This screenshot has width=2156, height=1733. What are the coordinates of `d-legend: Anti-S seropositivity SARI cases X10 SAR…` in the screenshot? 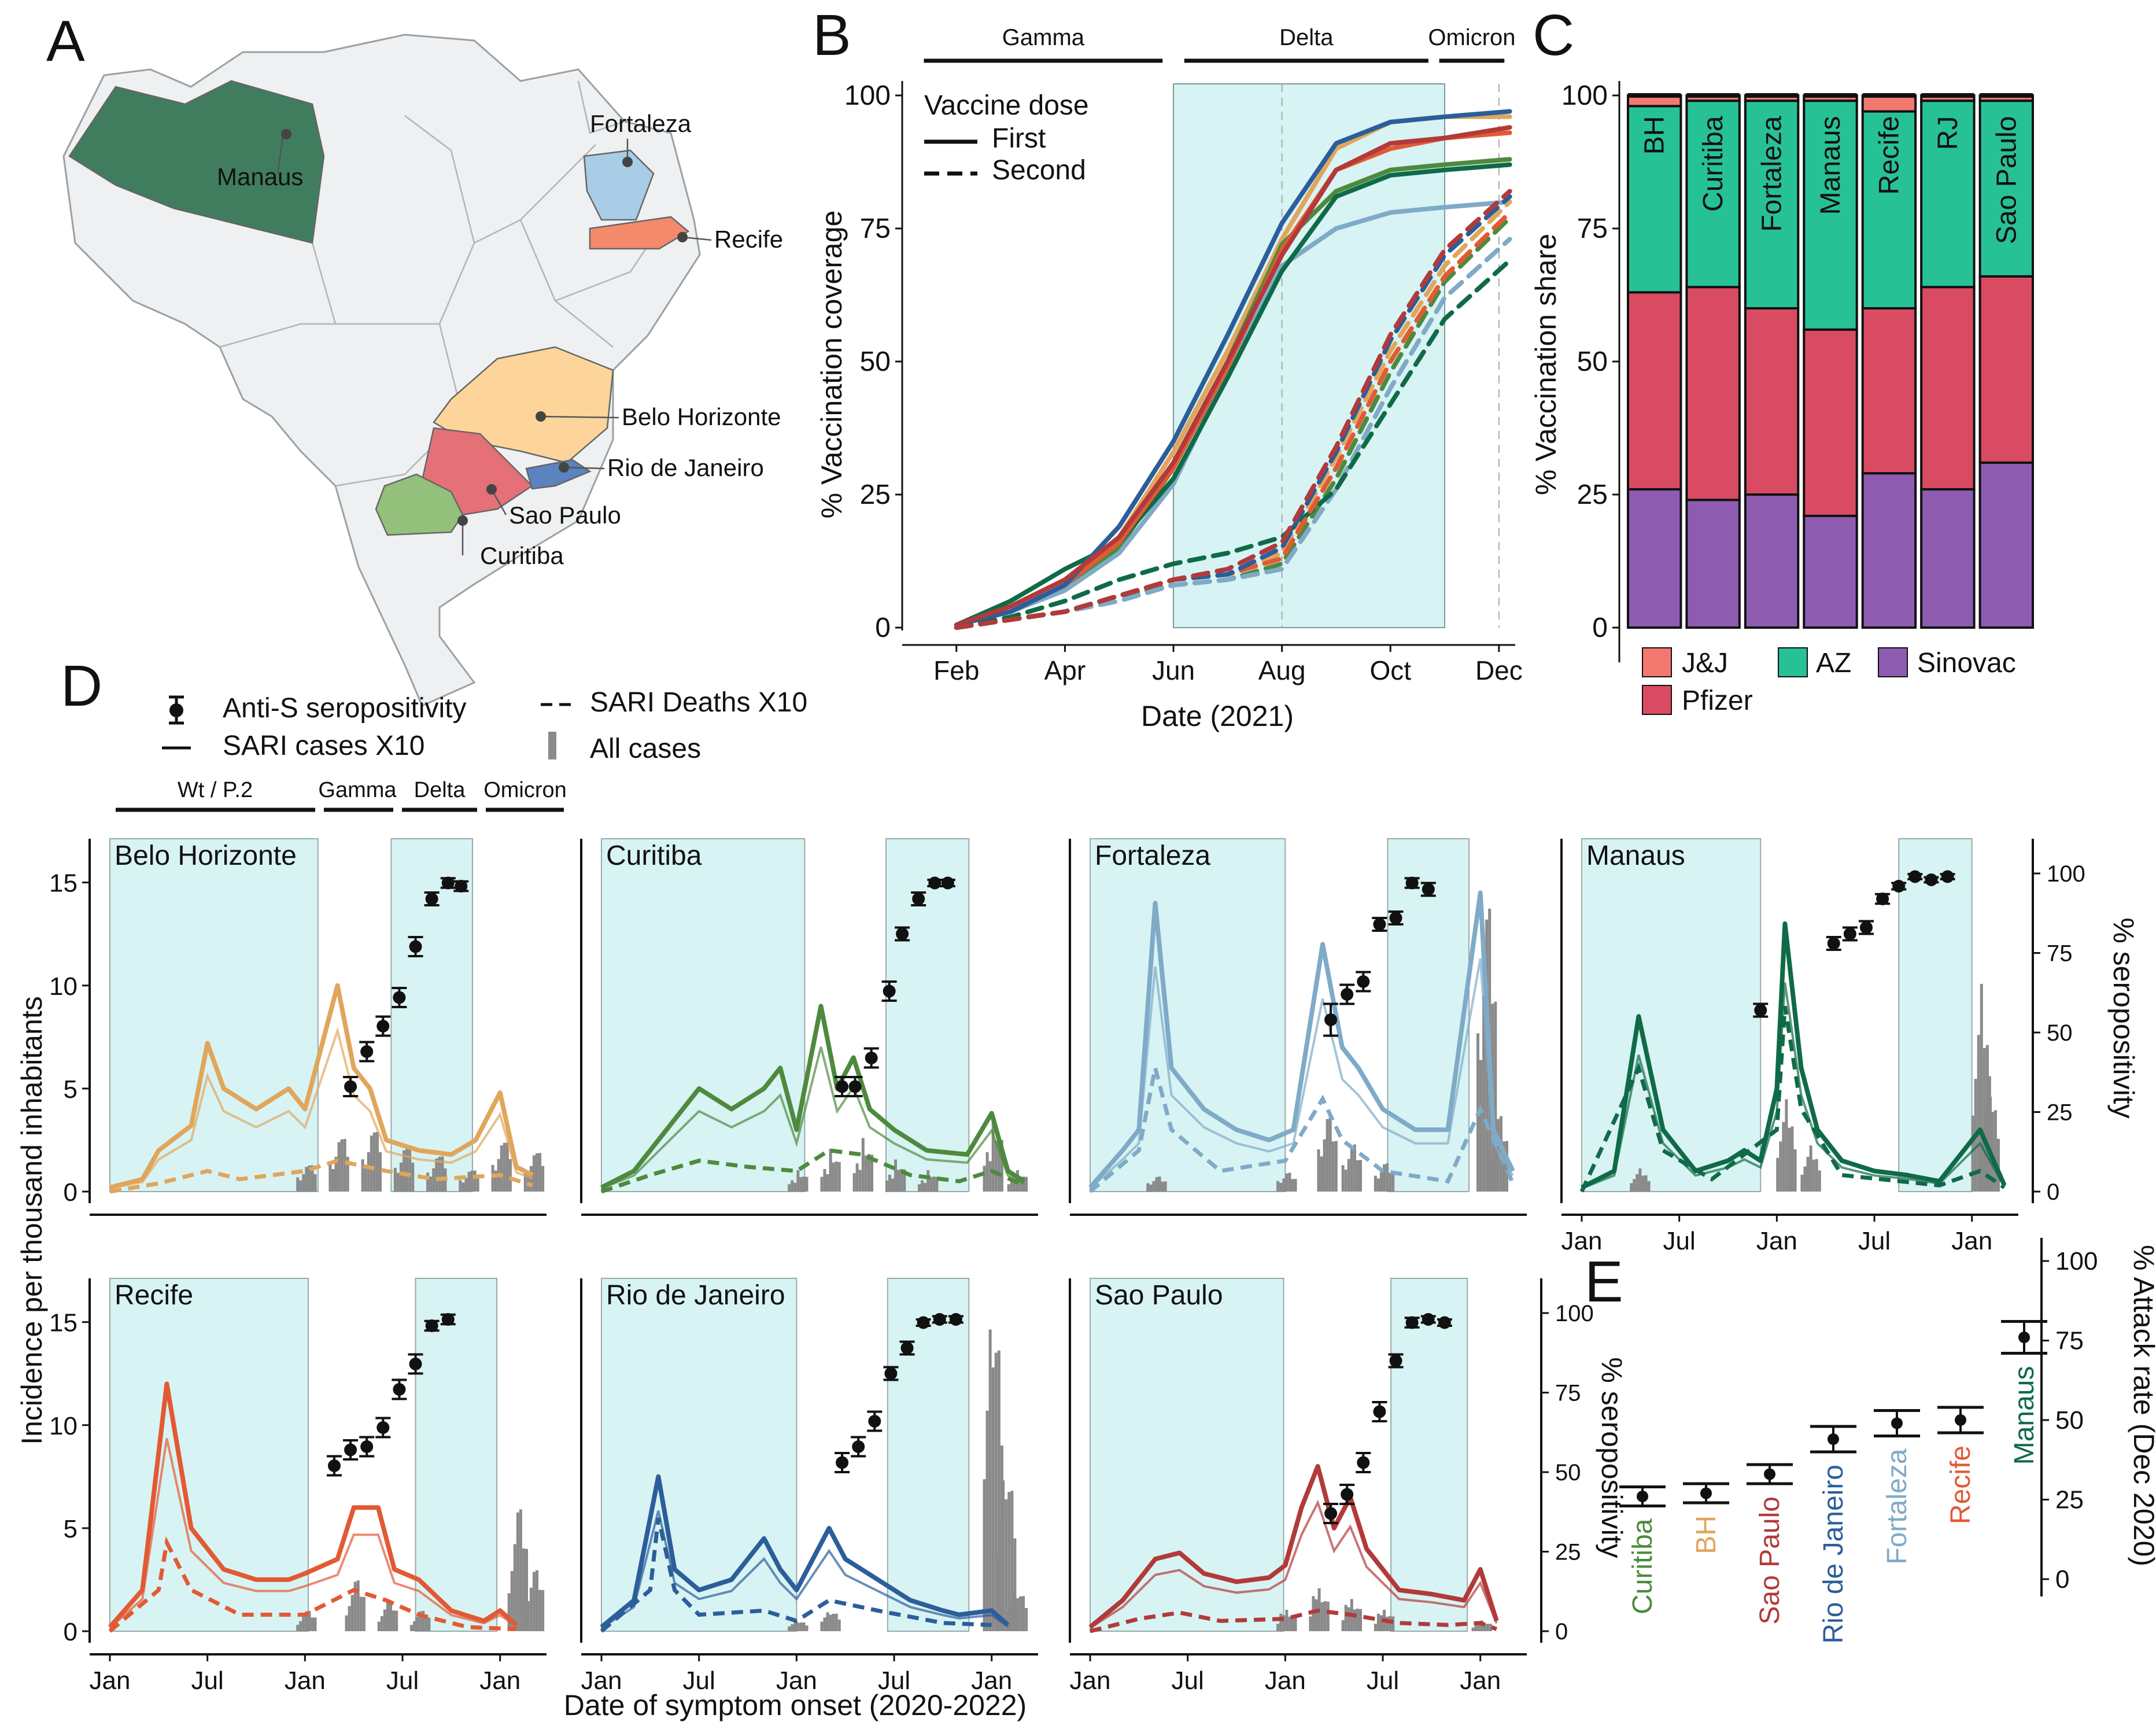 It's located at (484, 726).